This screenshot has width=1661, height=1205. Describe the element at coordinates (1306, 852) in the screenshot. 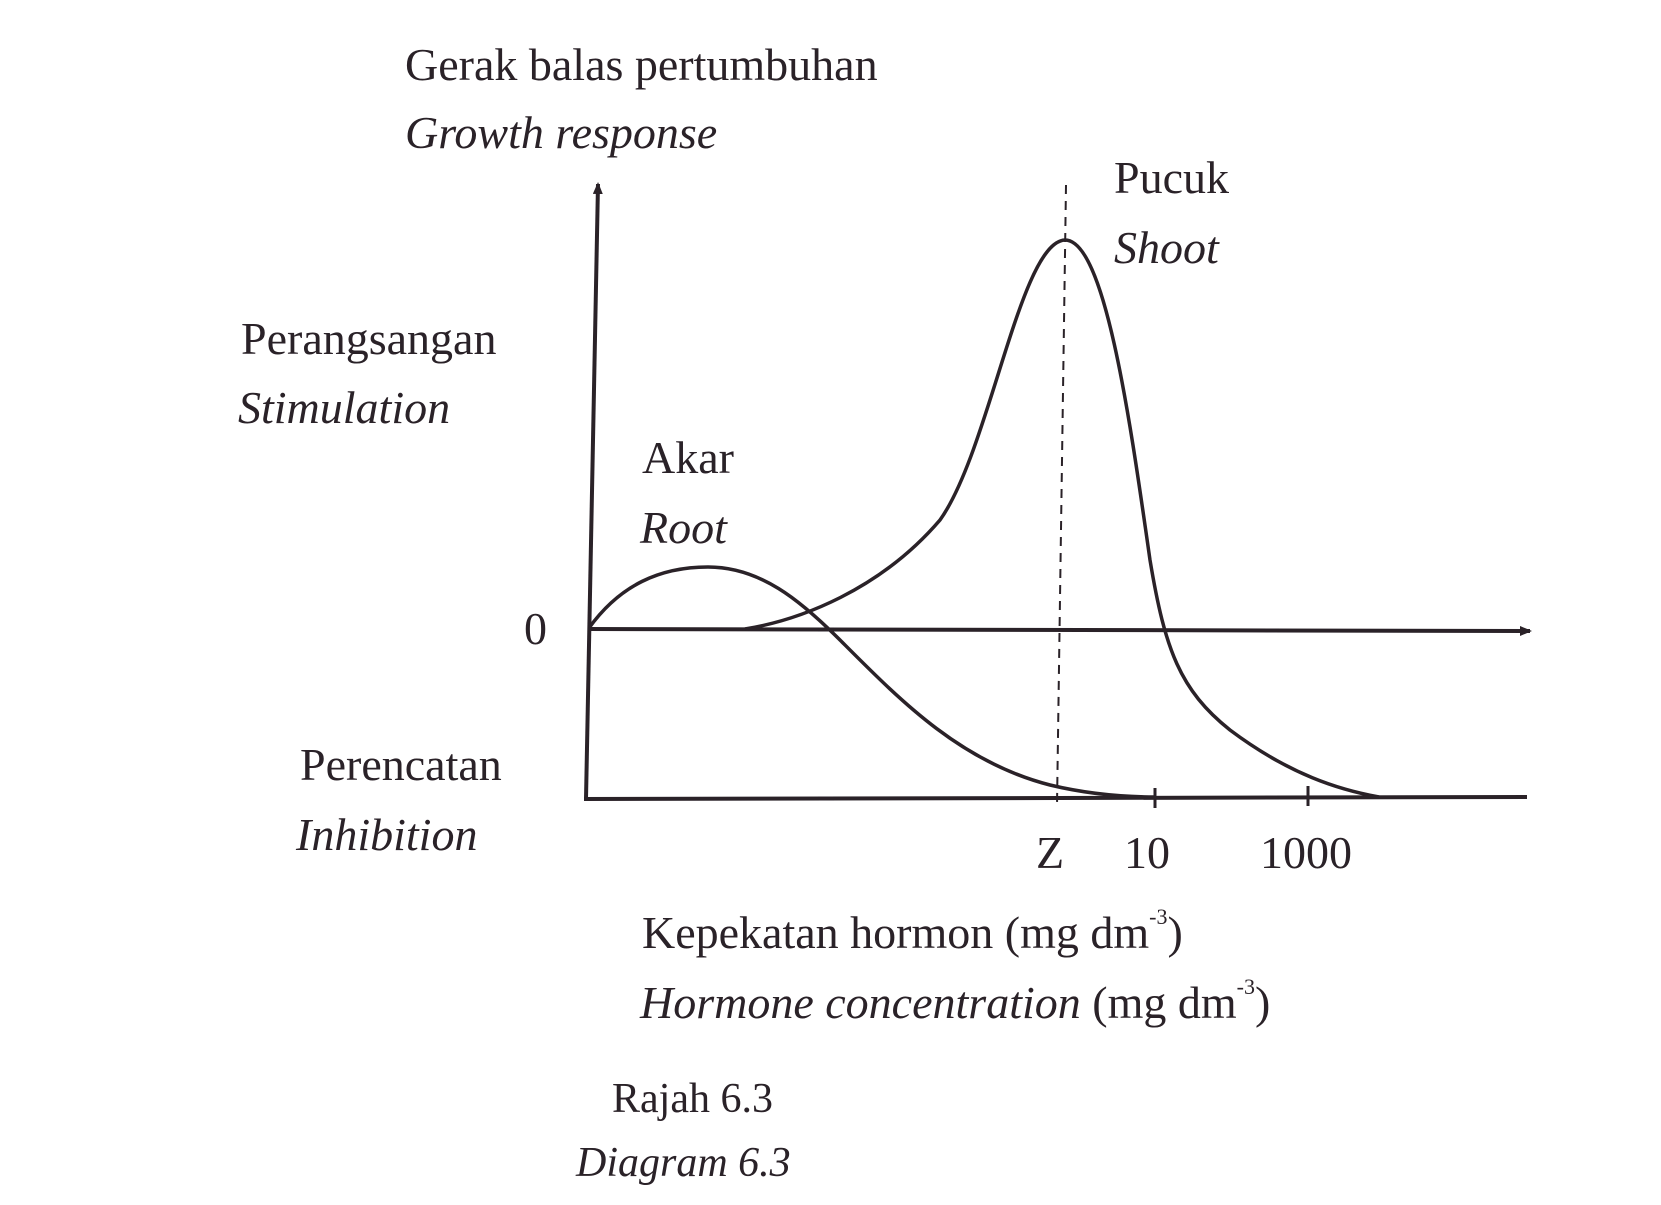

I see `x-tick-label-1000: 1000` at that location.